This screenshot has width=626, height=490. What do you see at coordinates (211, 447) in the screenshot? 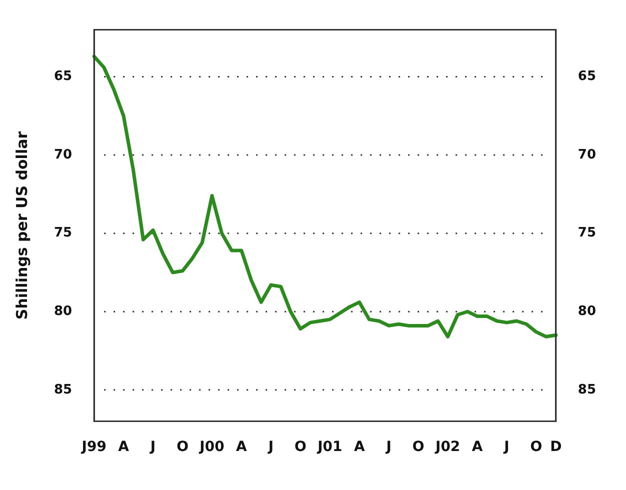
I see `x-tick-label: J00` at bounding box center [211, 447].